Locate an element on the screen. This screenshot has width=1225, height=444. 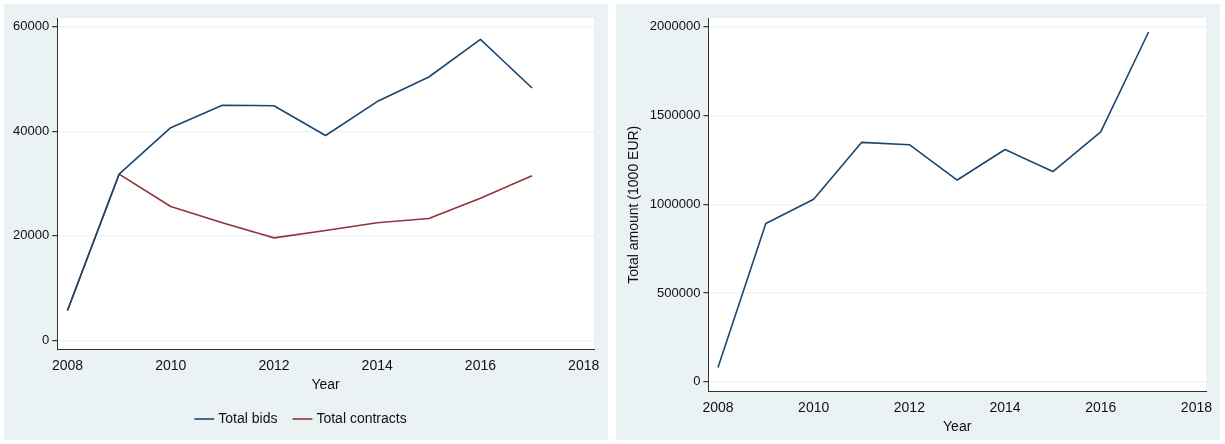
legend-label: Total bids is located at coordinates (248, 417).